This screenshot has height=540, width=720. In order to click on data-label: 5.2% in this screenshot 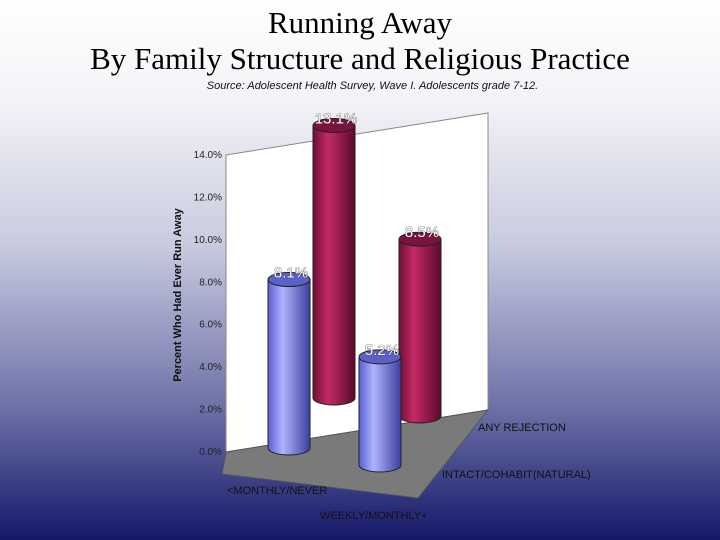, I will do `click(382, 350)`.